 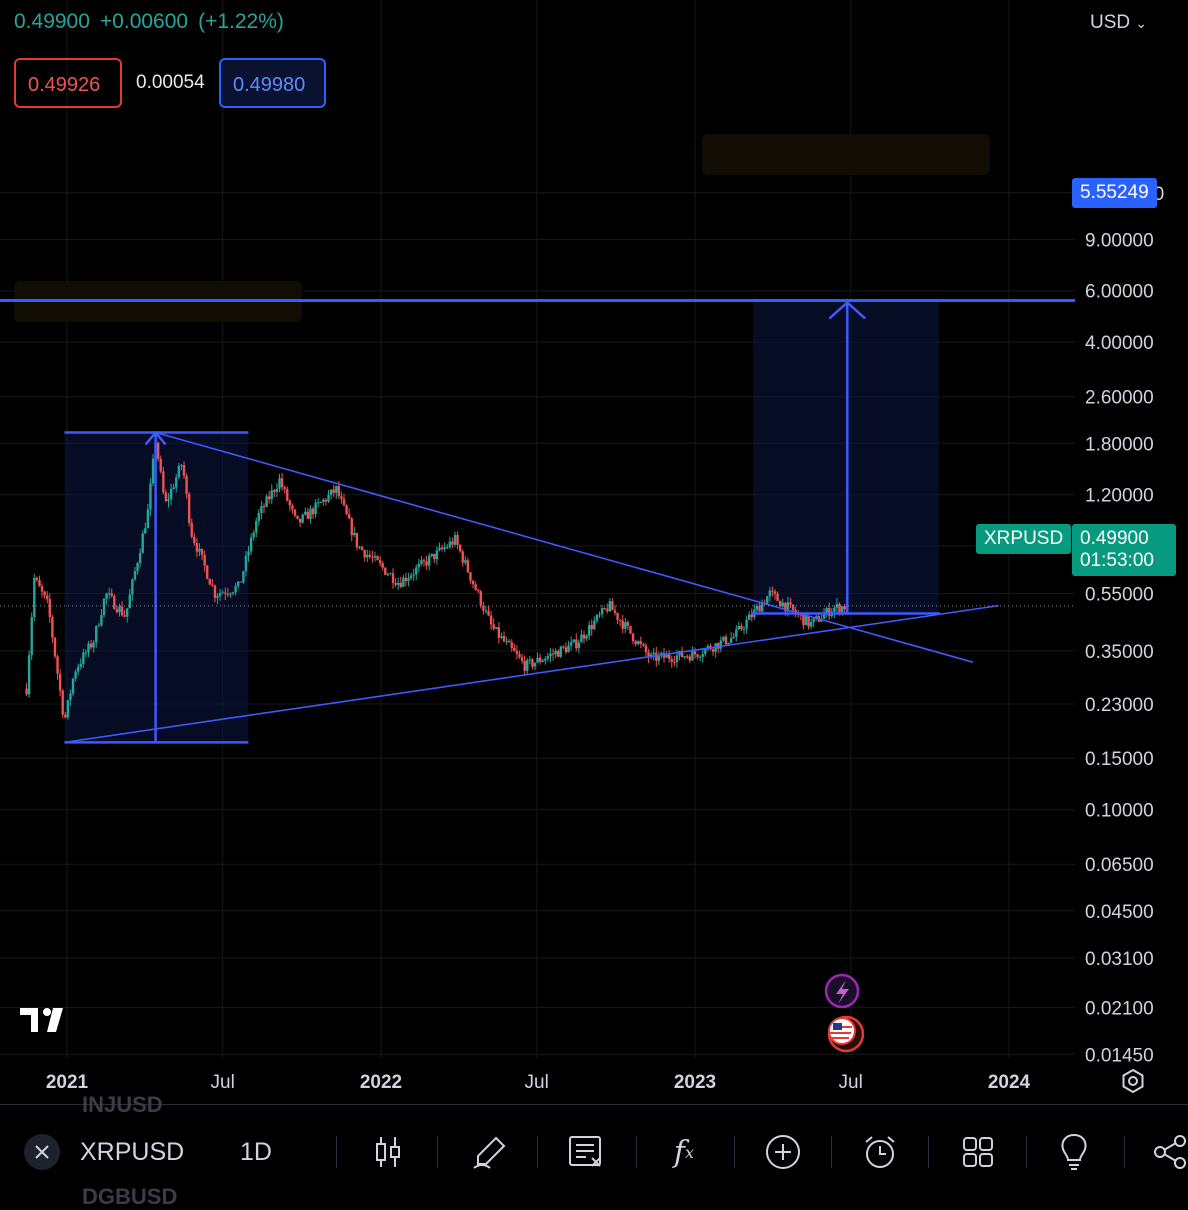 What do you see at coordinates (68, 83) in the screenshot?
I see `sell-price-button: 0.49926` at bounding box center [68, 83].